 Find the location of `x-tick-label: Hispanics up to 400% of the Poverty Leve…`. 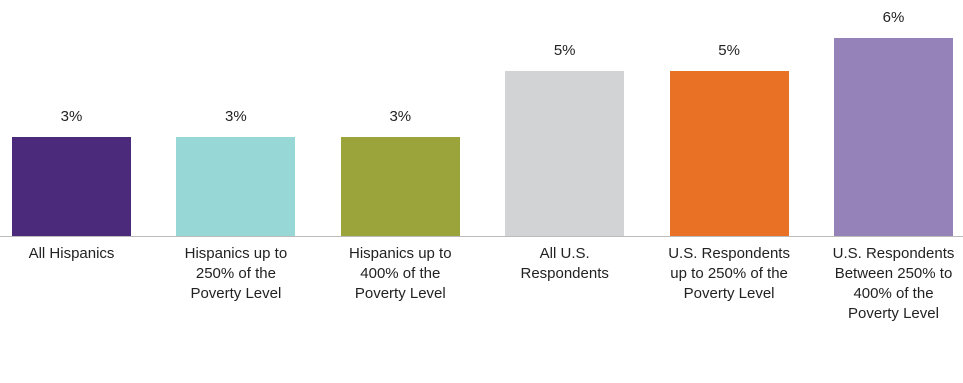

x-tick-label: Hispanics up to 400% of the Poverty Leve… is located at coordinates (400, 273).